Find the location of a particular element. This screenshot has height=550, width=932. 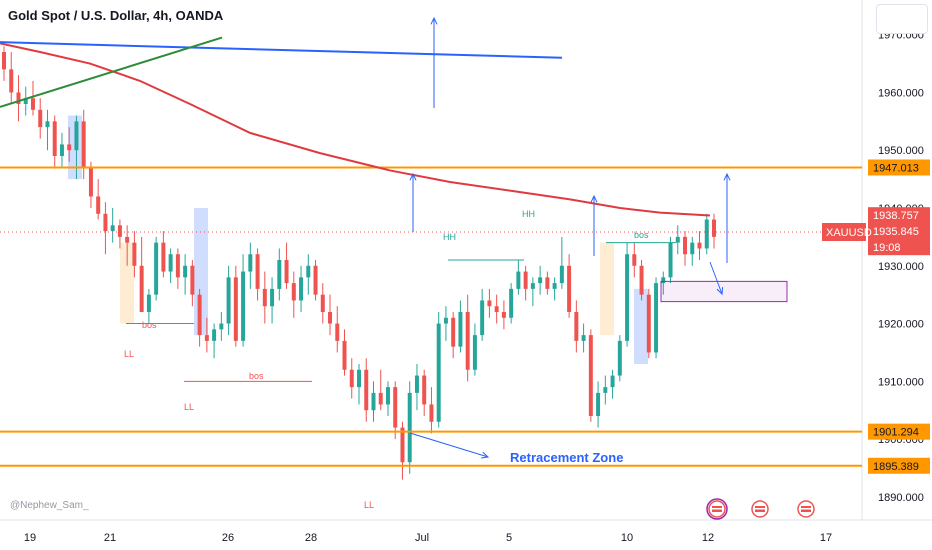

tag-symbol: XAUUSD is located at coordinates (849, 233).